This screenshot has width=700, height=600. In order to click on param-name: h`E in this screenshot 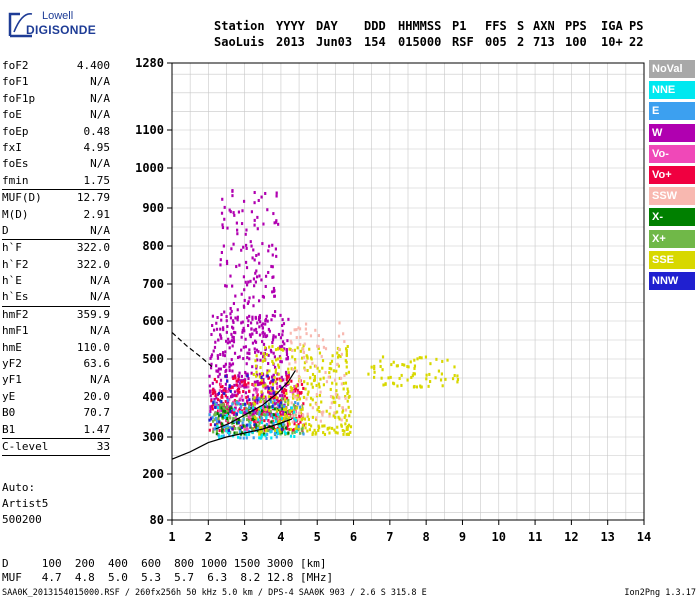, I will do `click(12, 281)`.